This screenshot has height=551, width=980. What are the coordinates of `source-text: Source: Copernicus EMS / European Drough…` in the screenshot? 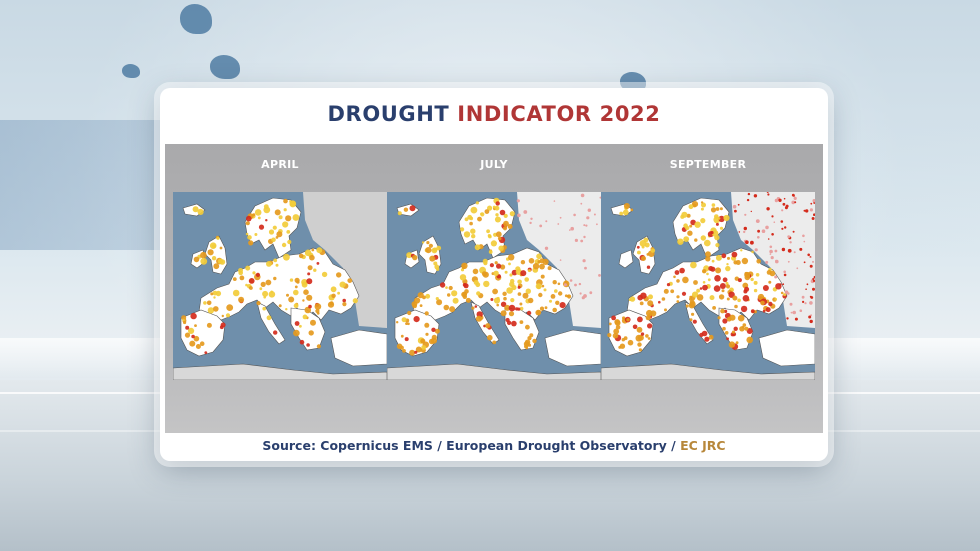 It's located at (471, 445).